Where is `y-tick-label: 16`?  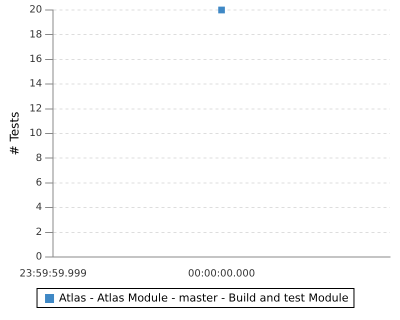
y-tick-label: 16 is located at coordinates (35, 59).